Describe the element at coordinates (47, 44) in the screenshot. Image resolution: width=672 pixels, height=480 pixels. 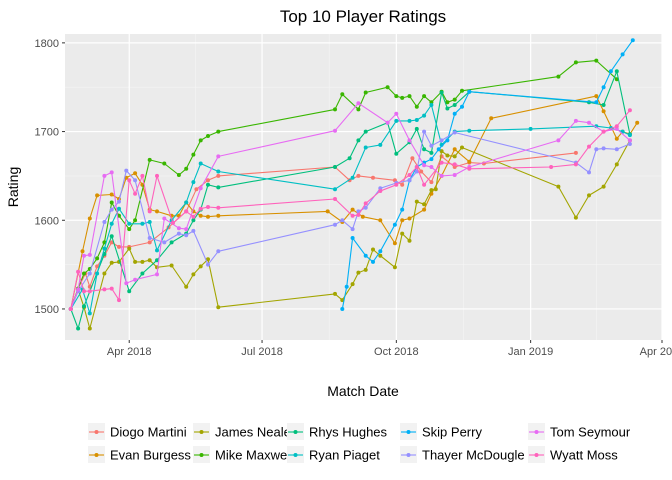
I see `y-tick-label: 1800` at that location.